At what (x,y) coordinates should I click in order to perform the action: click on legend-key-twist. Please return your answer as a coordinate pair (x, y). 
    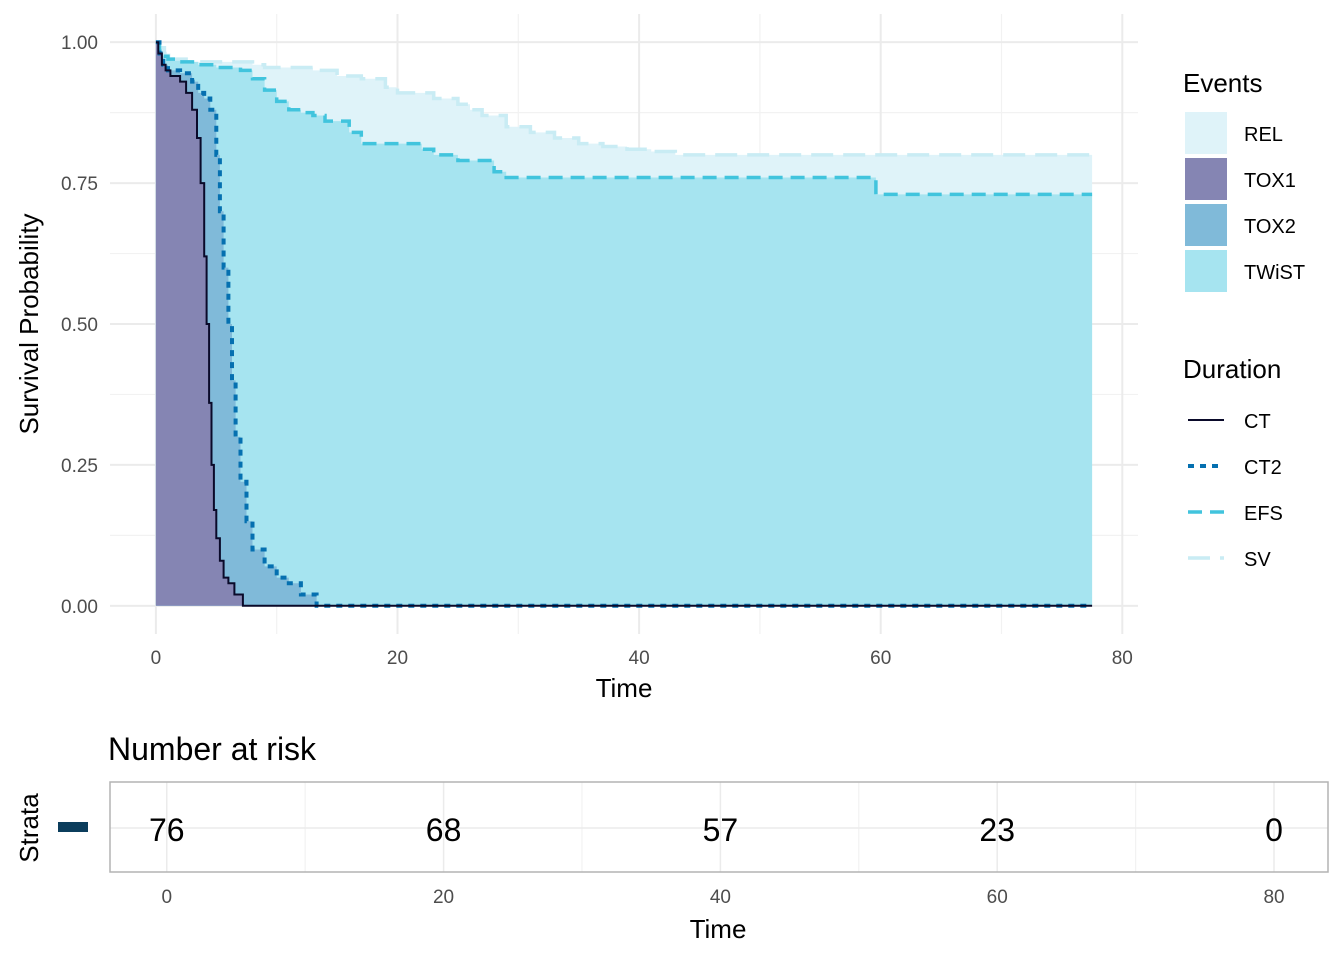
    Looking at the image, I should click on (1206, 271).